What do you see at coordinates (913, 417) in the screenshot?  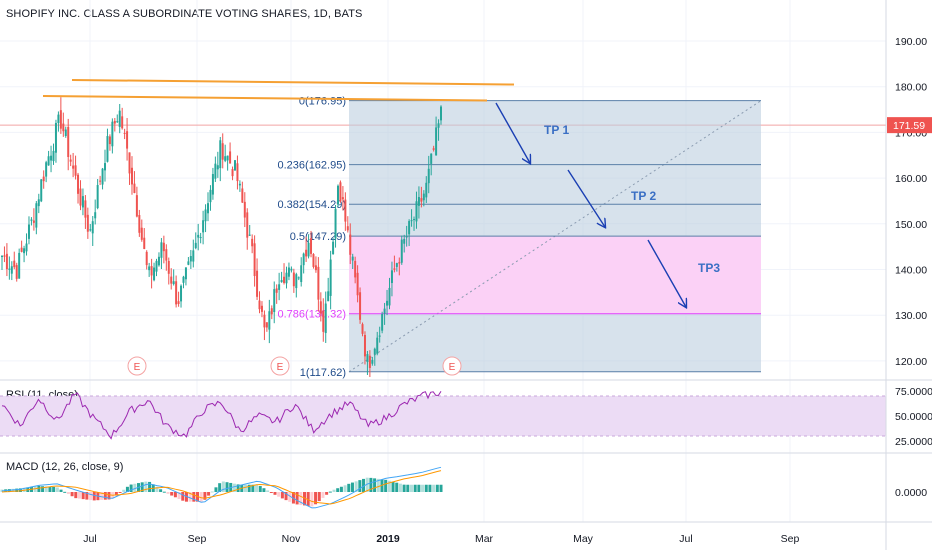 I see `rsi-tick: 50.0000` at bounding box center [913, 417].